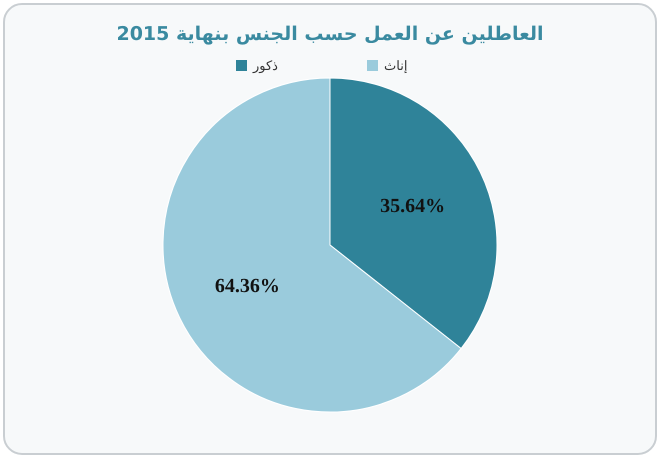  What do you see at coordinates (265, 66) in the screenshot?
I see `legend-label: ذكور` at bounding box center [265, 66].